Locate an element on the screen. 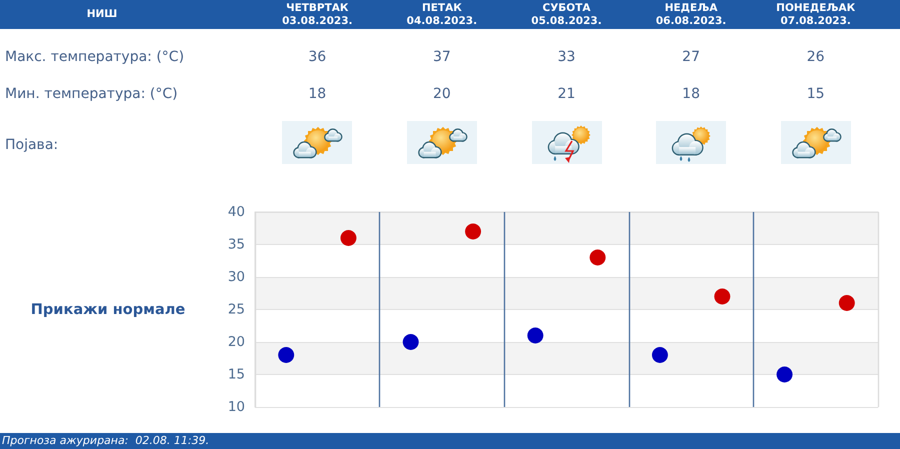 This screenshot has width=900, height=449. text: Прикажи нормале is located at coordinates (108, 310).